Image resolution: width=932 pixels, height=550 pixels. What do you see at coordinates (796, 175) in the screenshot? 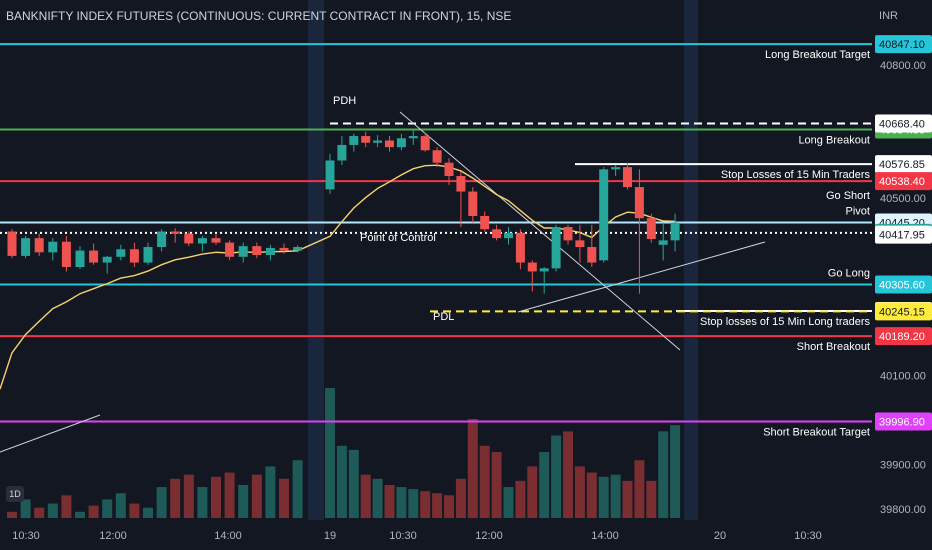
I see `level-label: Stop Losses of 15 Min Traders` at bounding box center [796, 175].